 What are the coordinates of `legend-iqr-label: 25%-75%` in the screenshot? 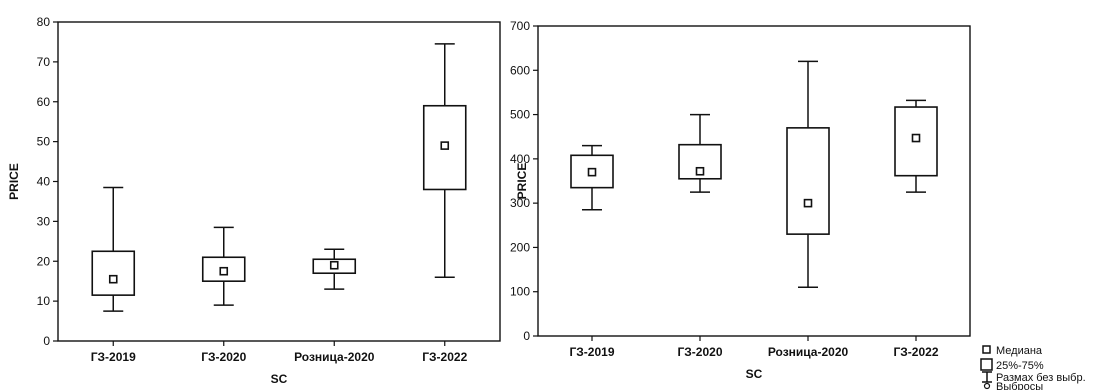 It's located at (1020, 366).